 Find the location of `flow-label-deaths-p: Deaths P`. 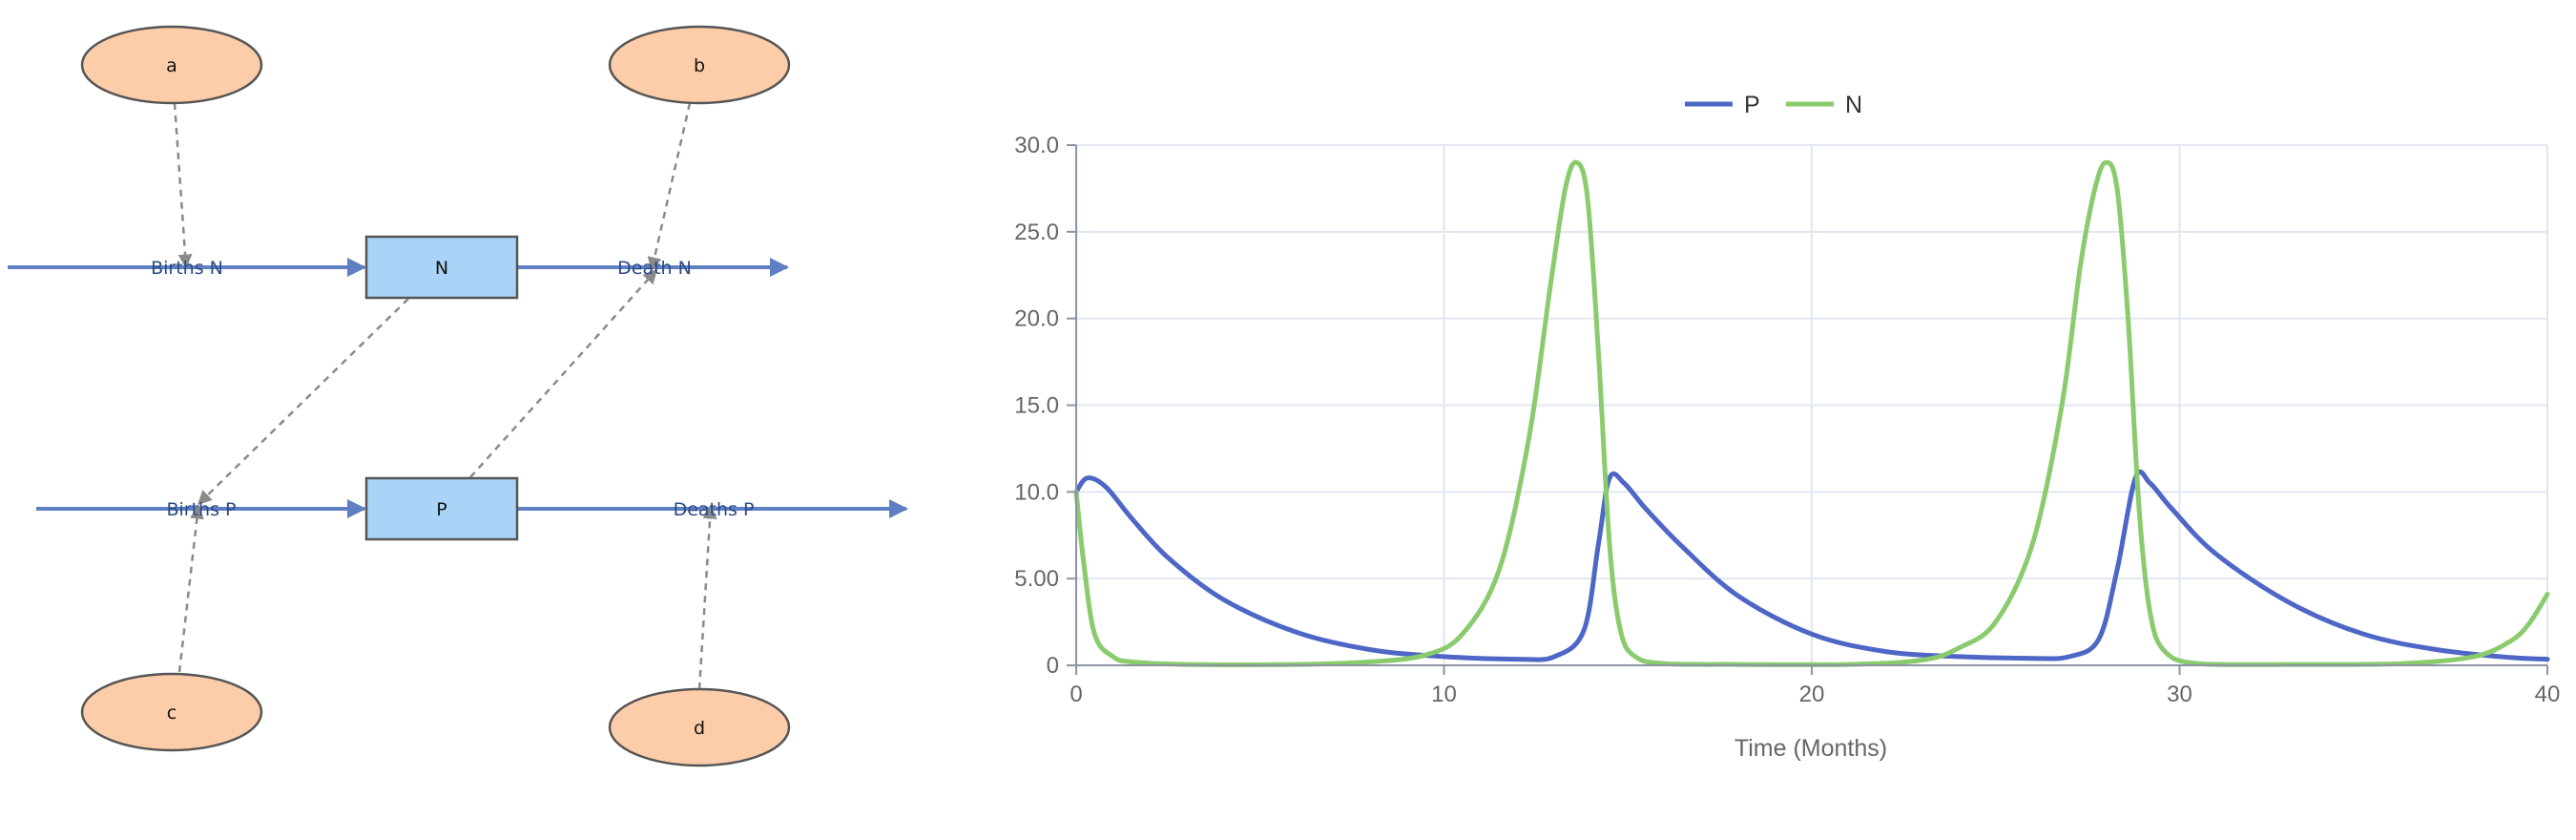

flow-label-deaths-p: Deaths P is located at coordinates (714, 510).